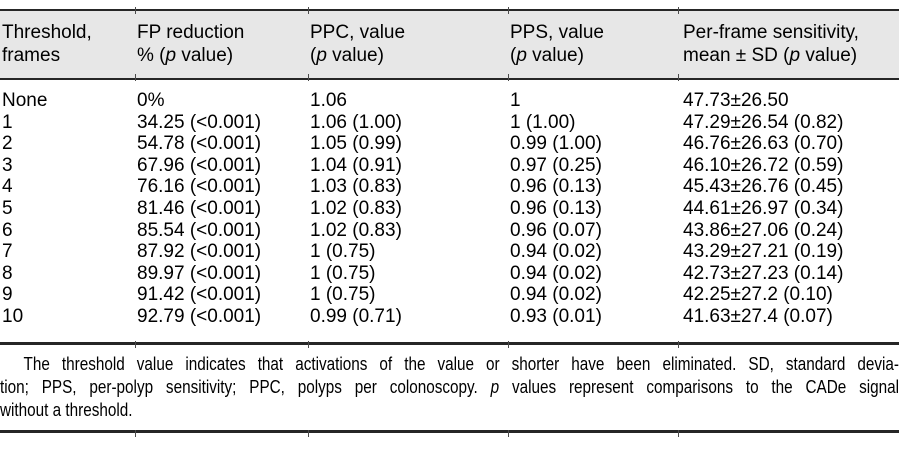 This screenshot has height=456, width=899. I want to click on table-cell: 42.25±27.2 (0.10), so click(758, 295).